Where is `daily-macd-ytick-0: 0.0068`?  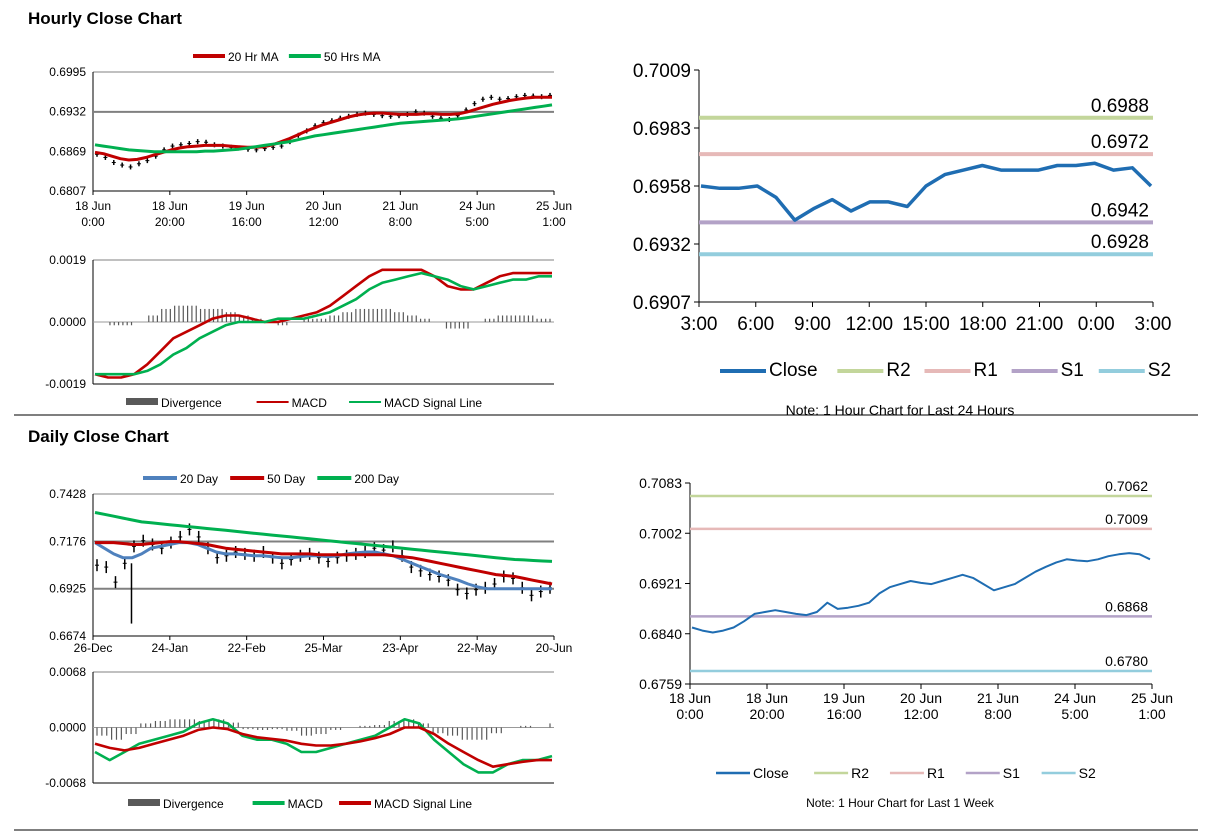 daily-macd-ytick-0: 0.0068 is located at coordinates (67, 672).